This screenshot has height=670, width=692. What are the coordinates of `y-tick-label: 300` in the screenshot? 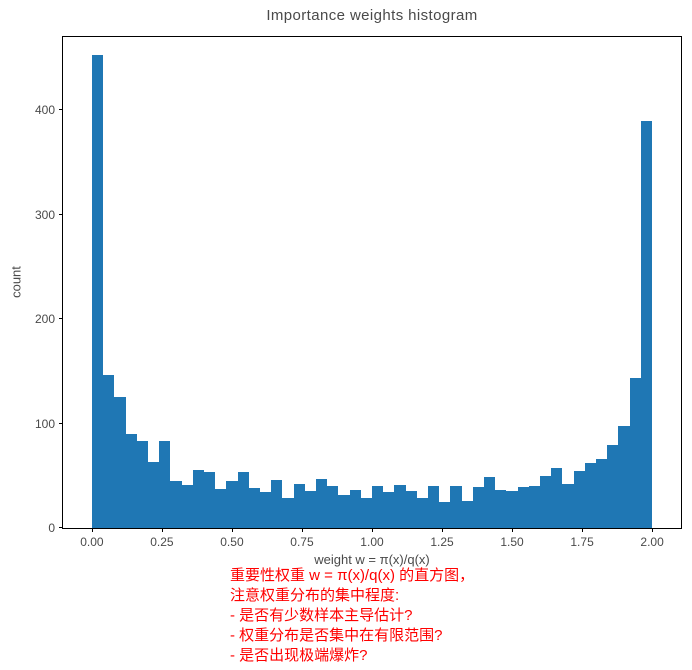 It's located at (44, 214).